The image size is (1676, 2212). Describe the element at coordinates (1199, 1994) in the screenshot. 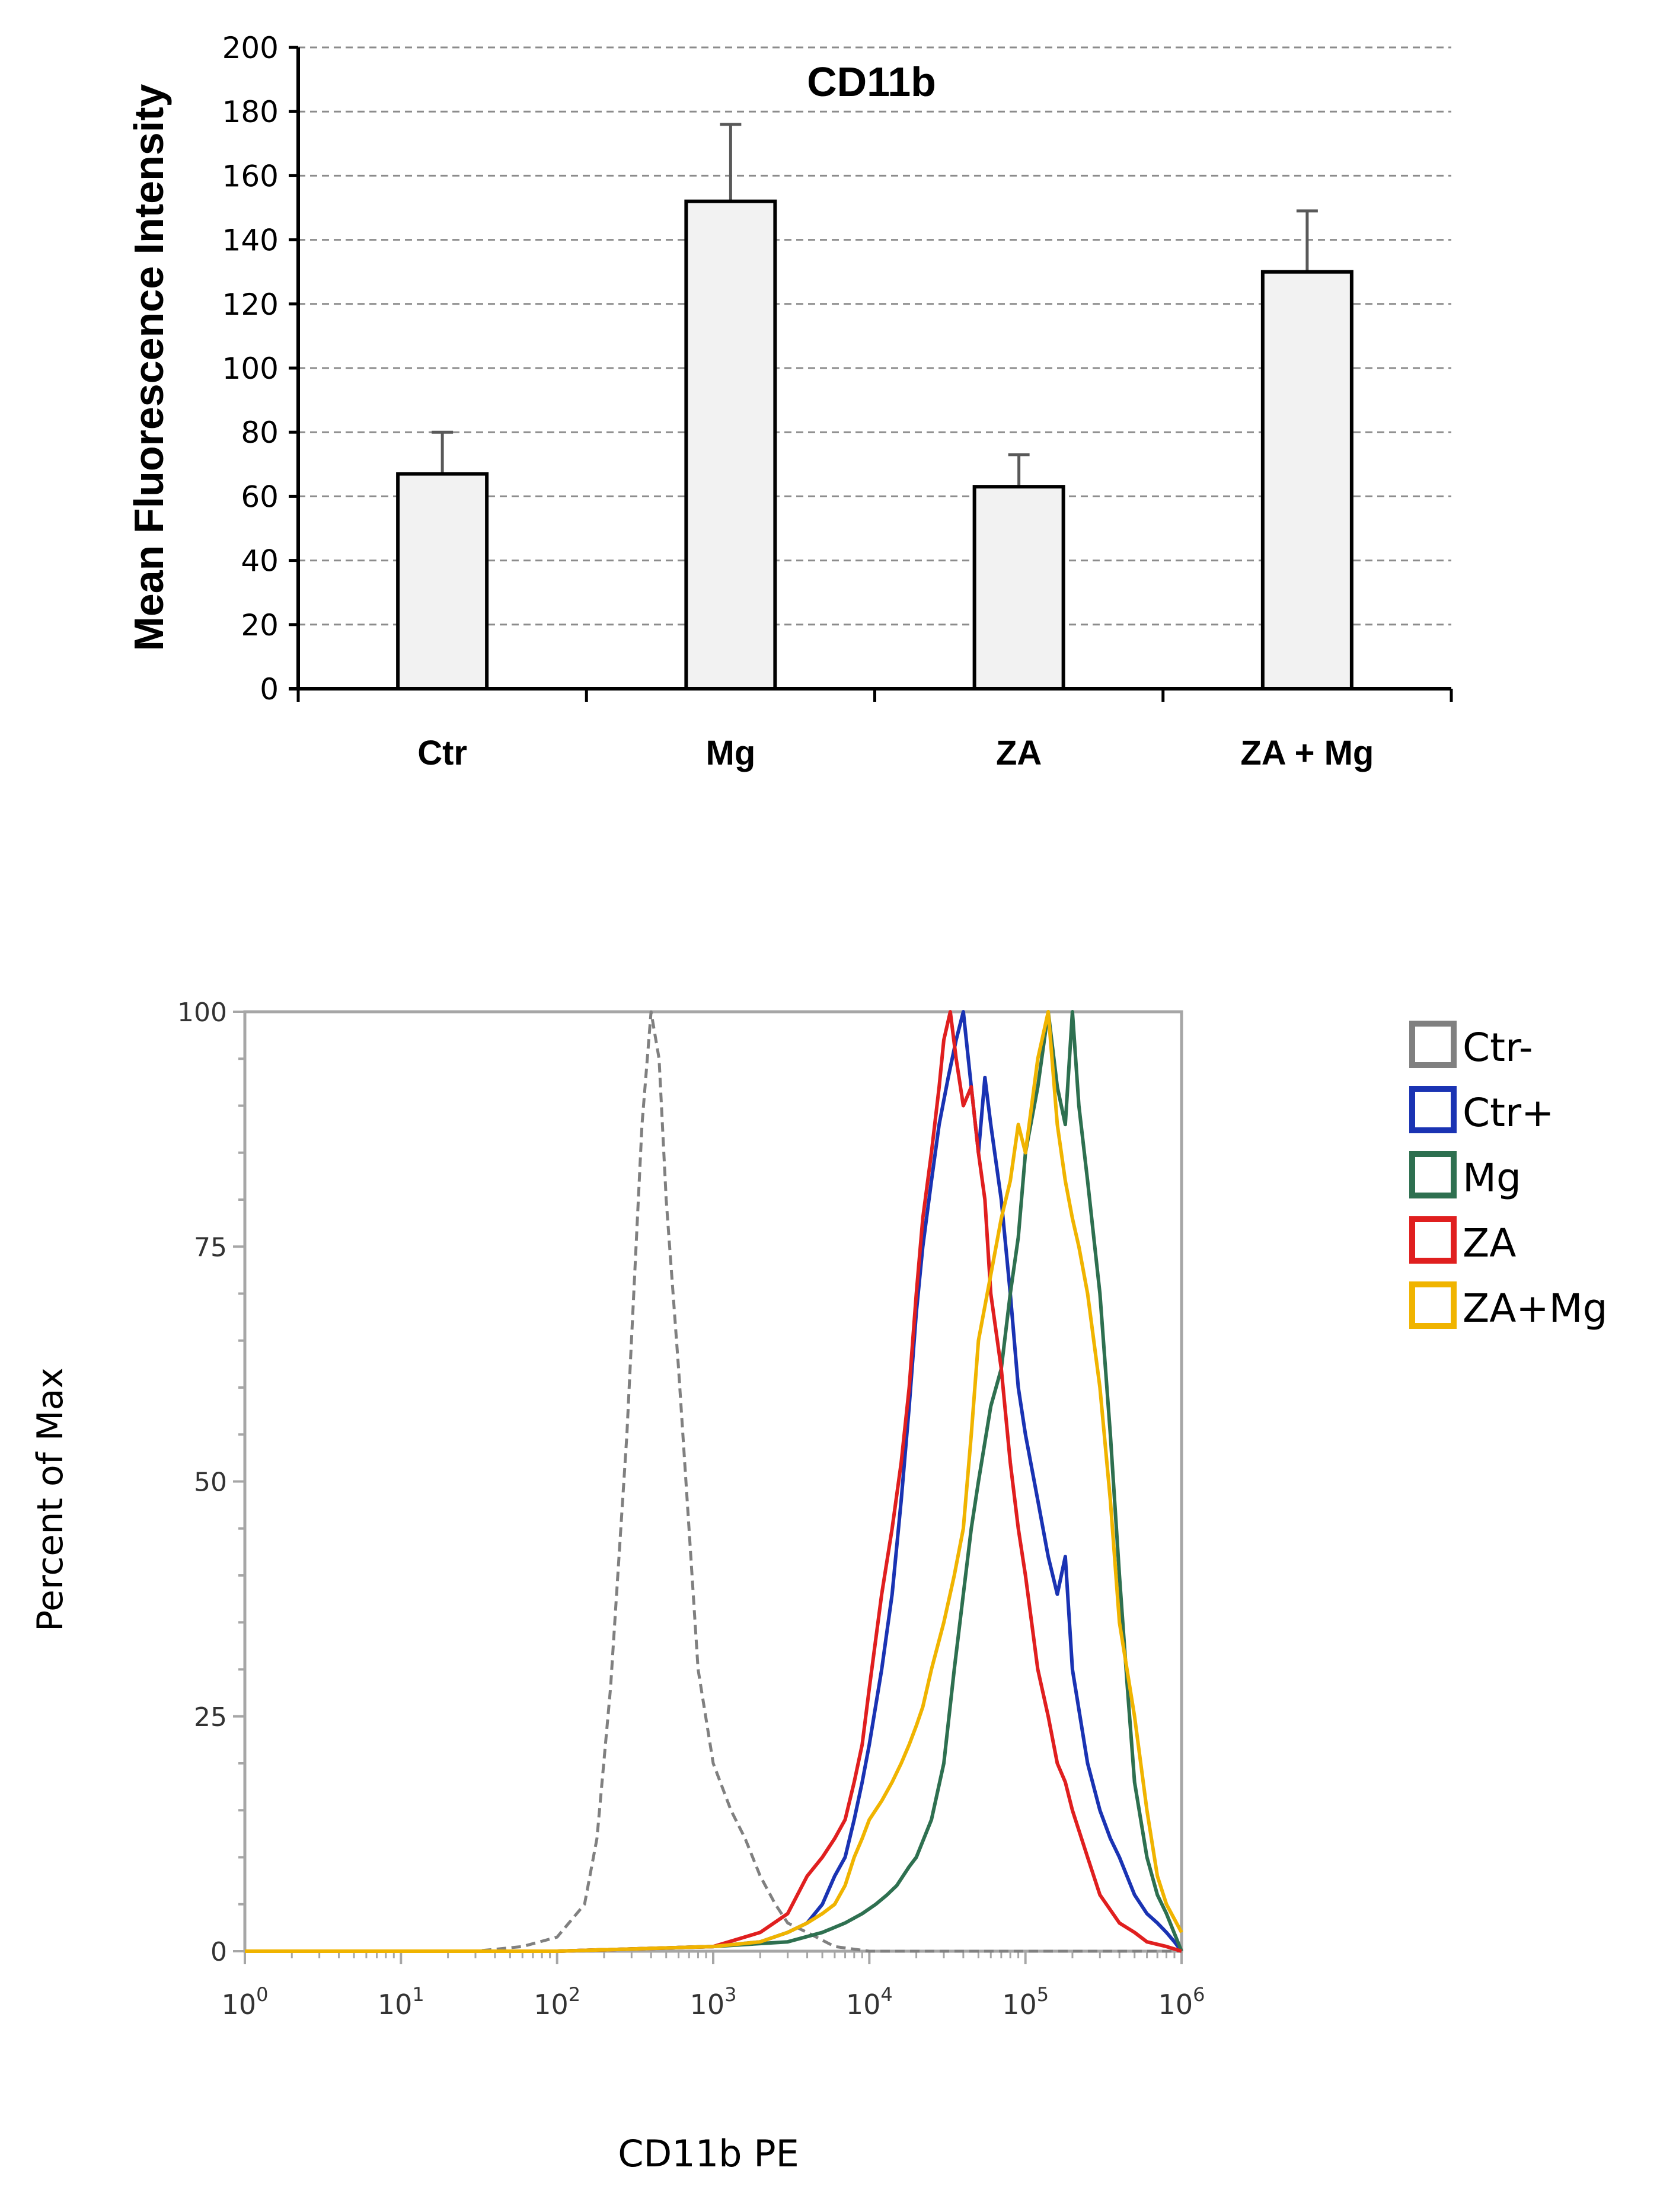

I see `histogram-x-tick-exponent: 6` at that location.